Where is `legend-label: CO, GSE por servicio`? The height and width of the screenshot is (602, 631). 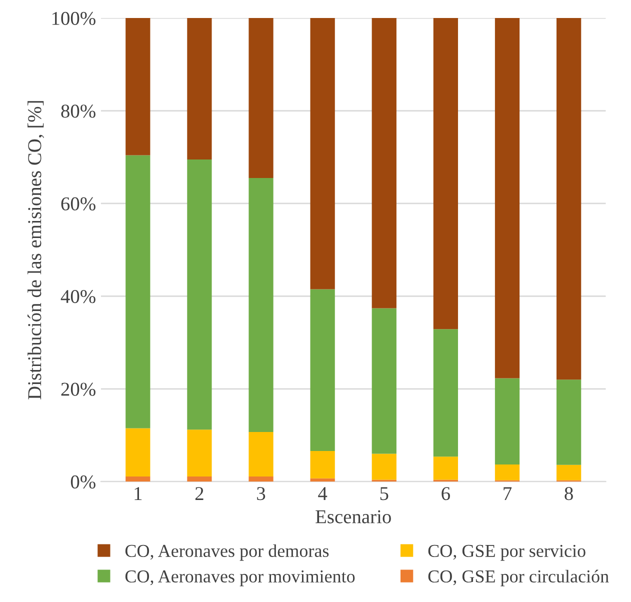
legend-label: CO, GSE por servicio is located at coordinates (507, 552).